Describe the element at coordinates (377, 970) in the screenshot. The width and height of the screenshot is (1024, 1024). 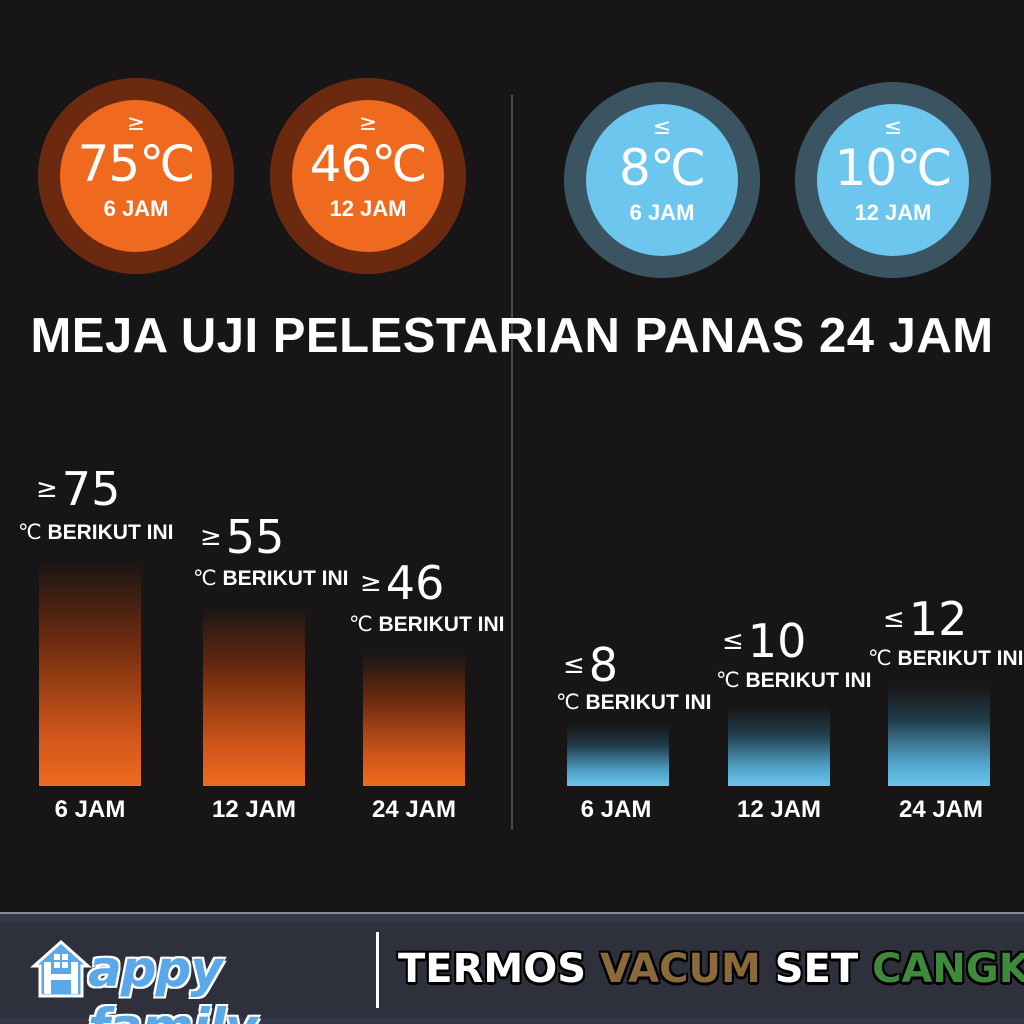
I see `footer-separator` at that location.